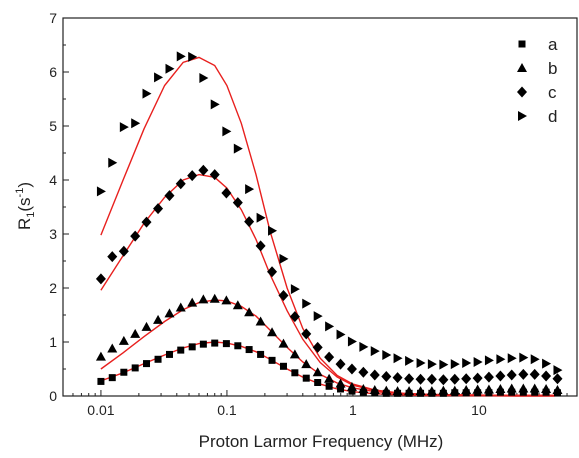 The width and height of the screenshot is (579, 458). I want to click on y-tick-label: 1, so click(53, 342).